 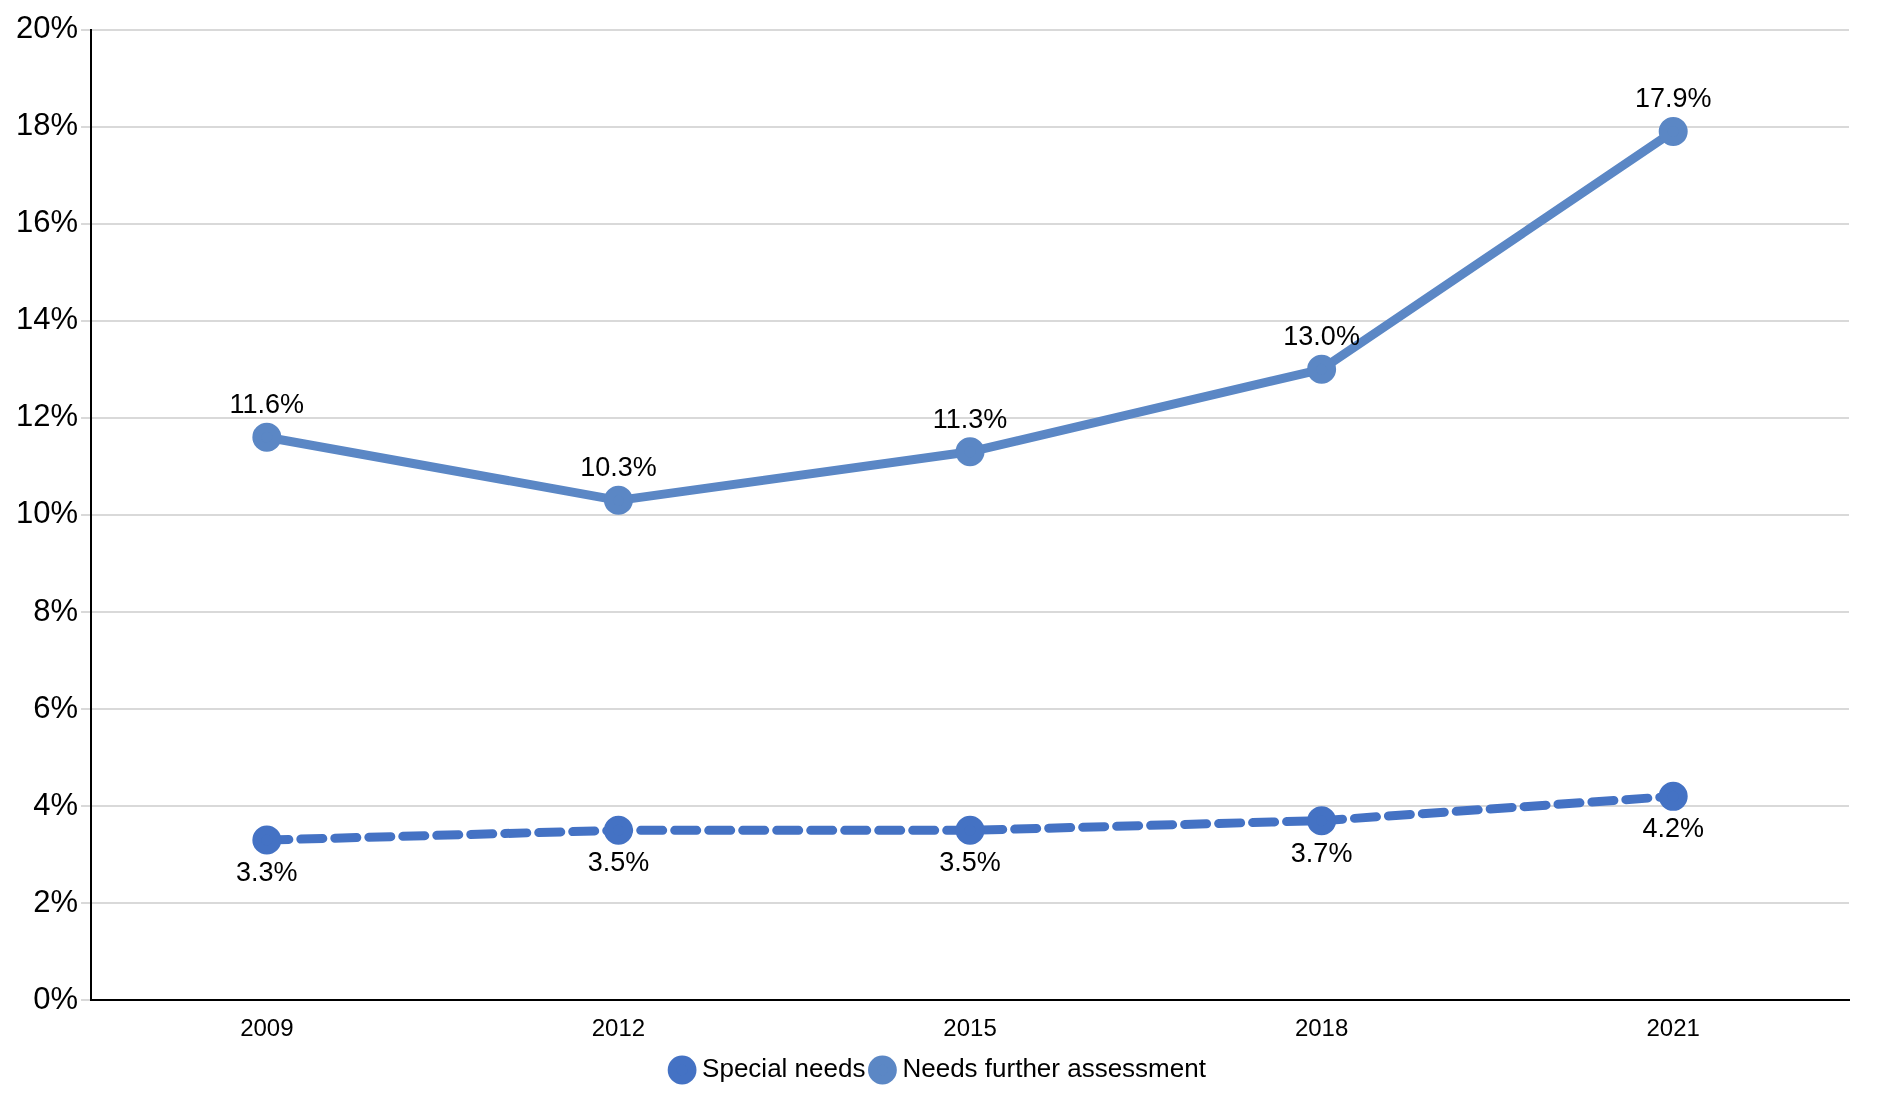 I want to click on y-tick-label: 8%, so click(x=56, y=610).